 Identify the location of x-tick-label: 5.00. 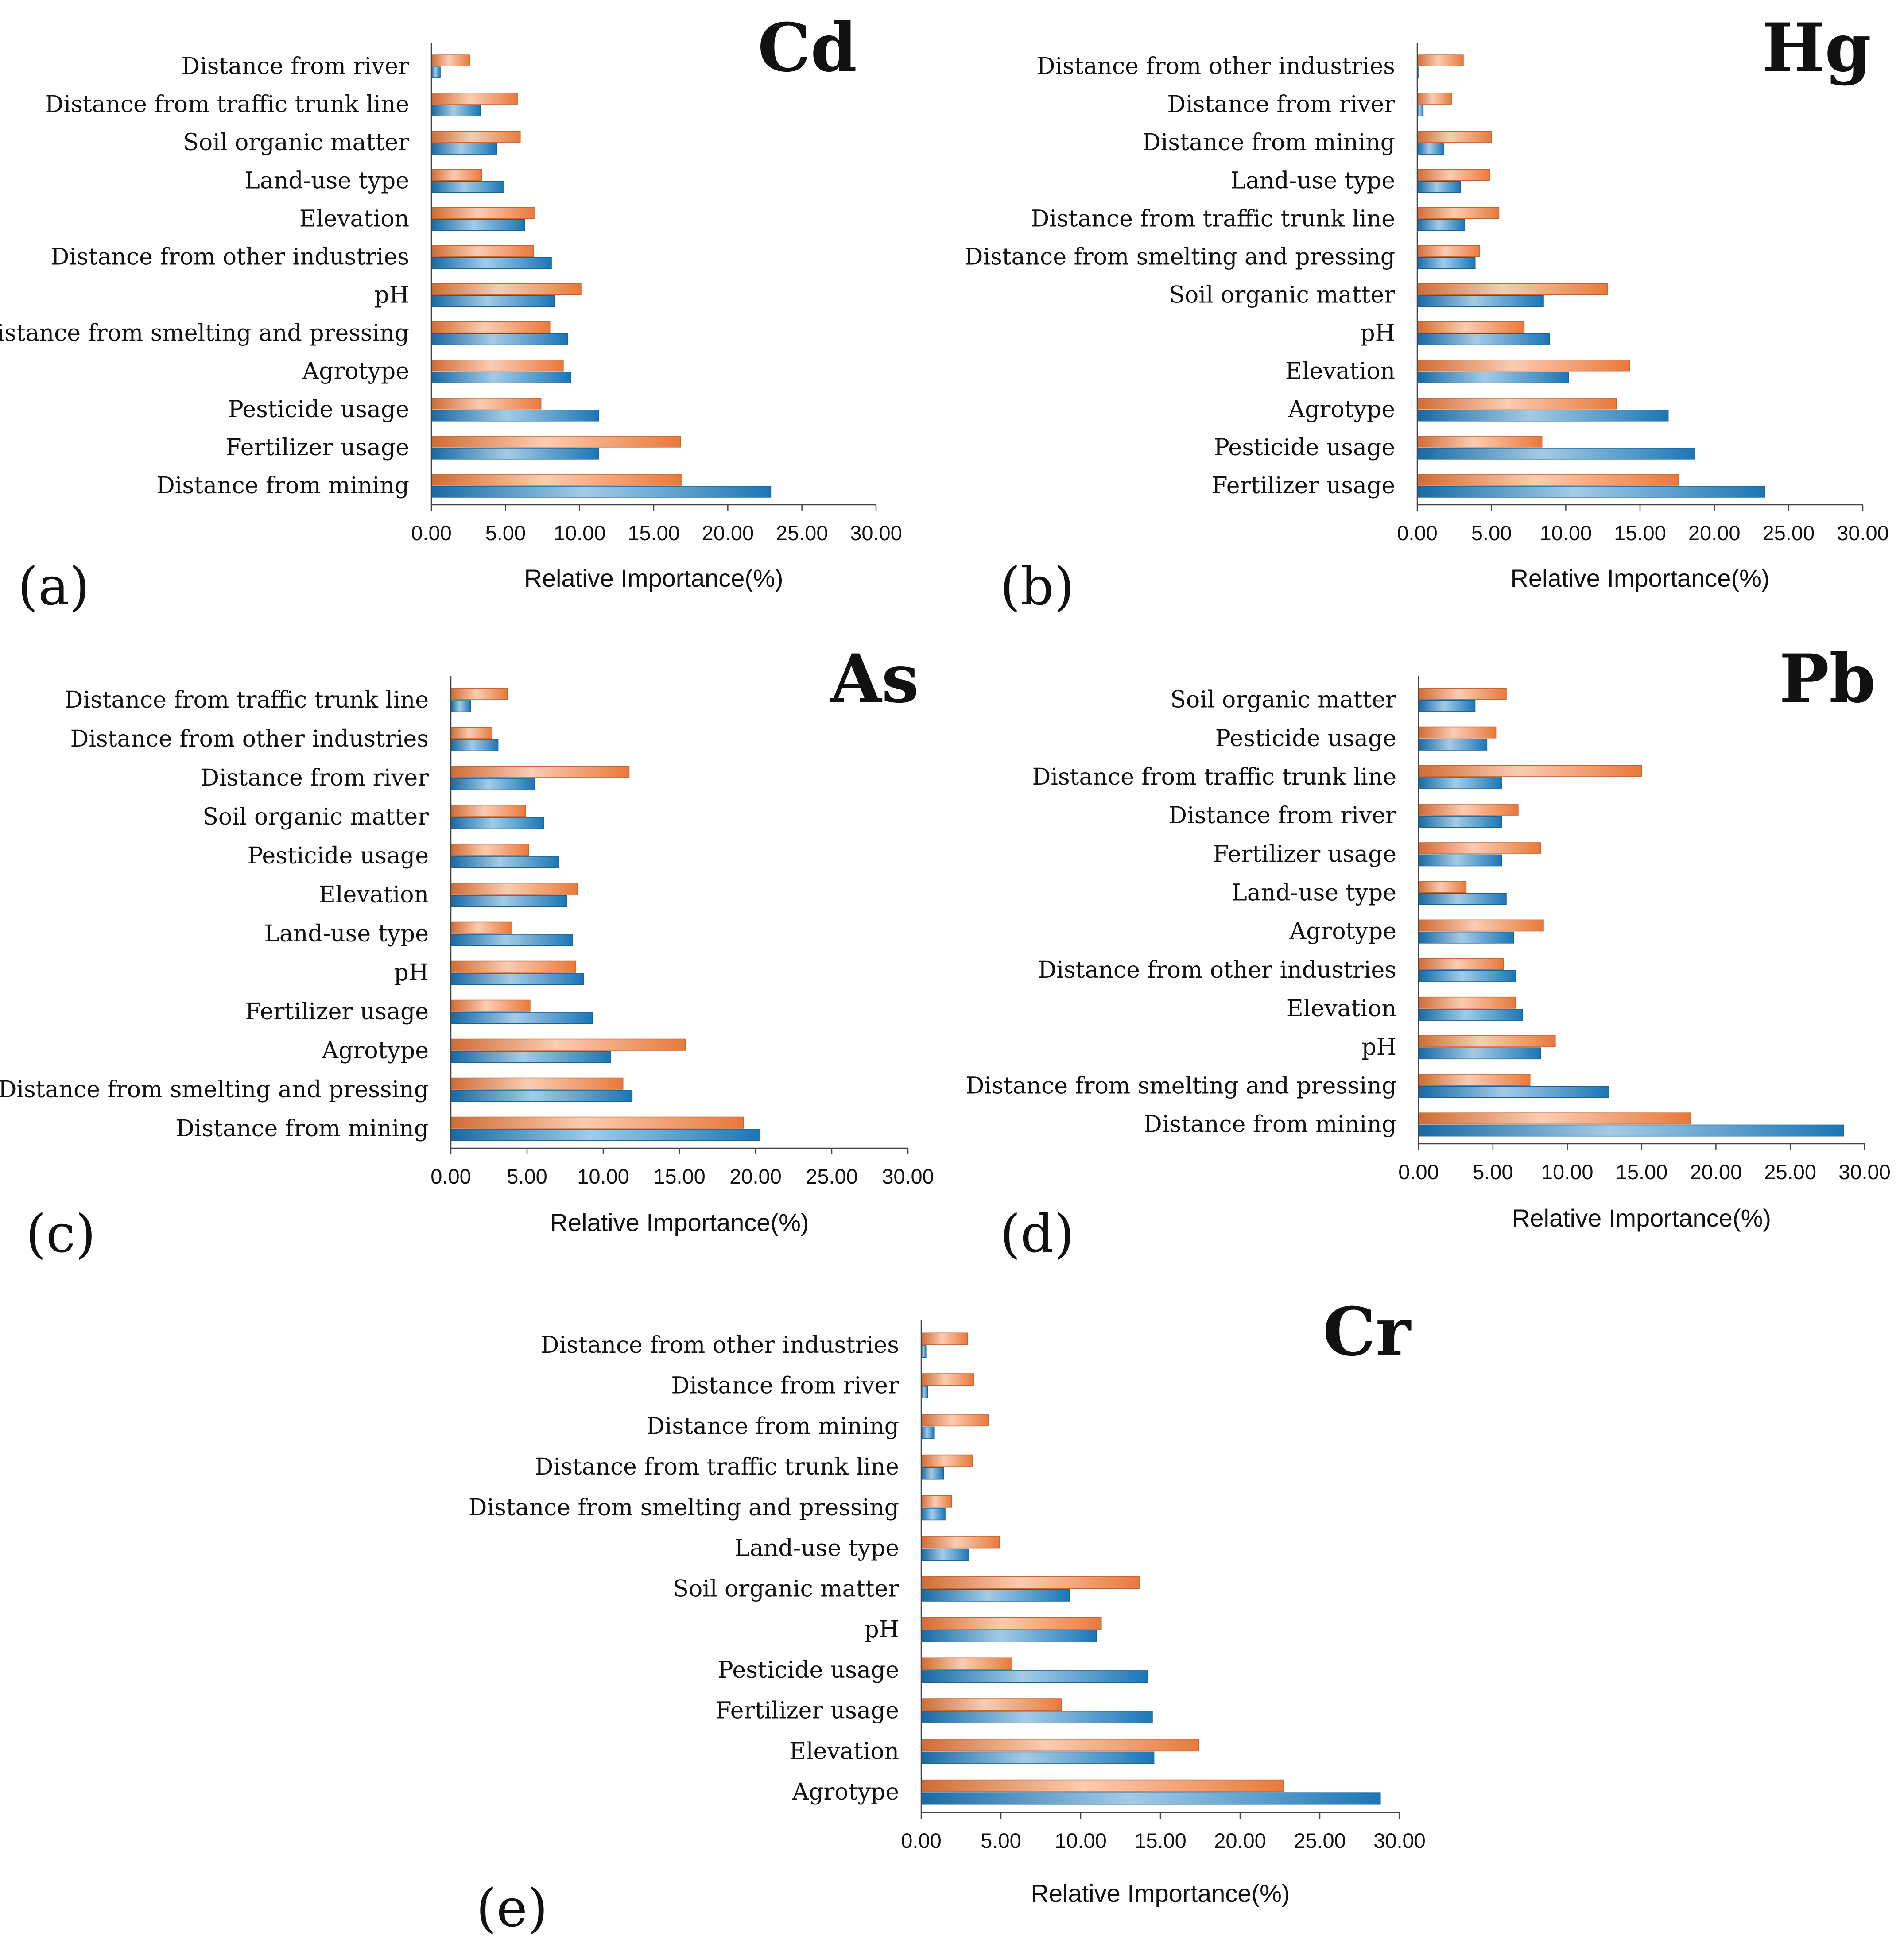
(1001, 1840).